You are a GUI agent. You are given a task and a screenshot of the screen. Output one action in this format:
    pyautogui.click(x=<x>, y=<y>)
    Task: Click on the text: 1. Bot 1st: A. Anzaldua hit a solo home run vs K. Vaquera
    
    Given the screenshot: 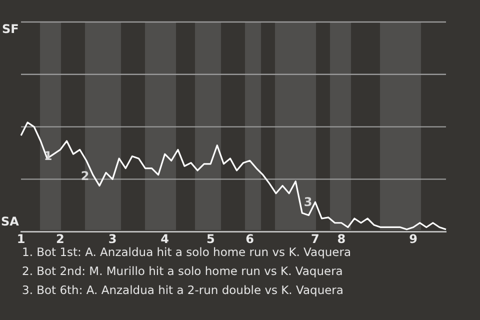 What is the action you would take?
    pyautogui.click(x=187, y=252)
    